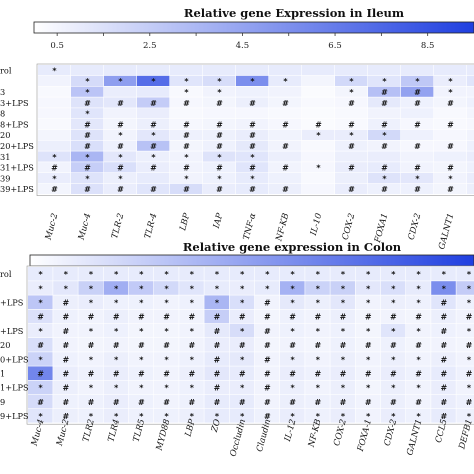  What do you see at coordinates (253, 27) in the screenshot?
I see `ileum-colorbar` at bounding box center [253, 27].